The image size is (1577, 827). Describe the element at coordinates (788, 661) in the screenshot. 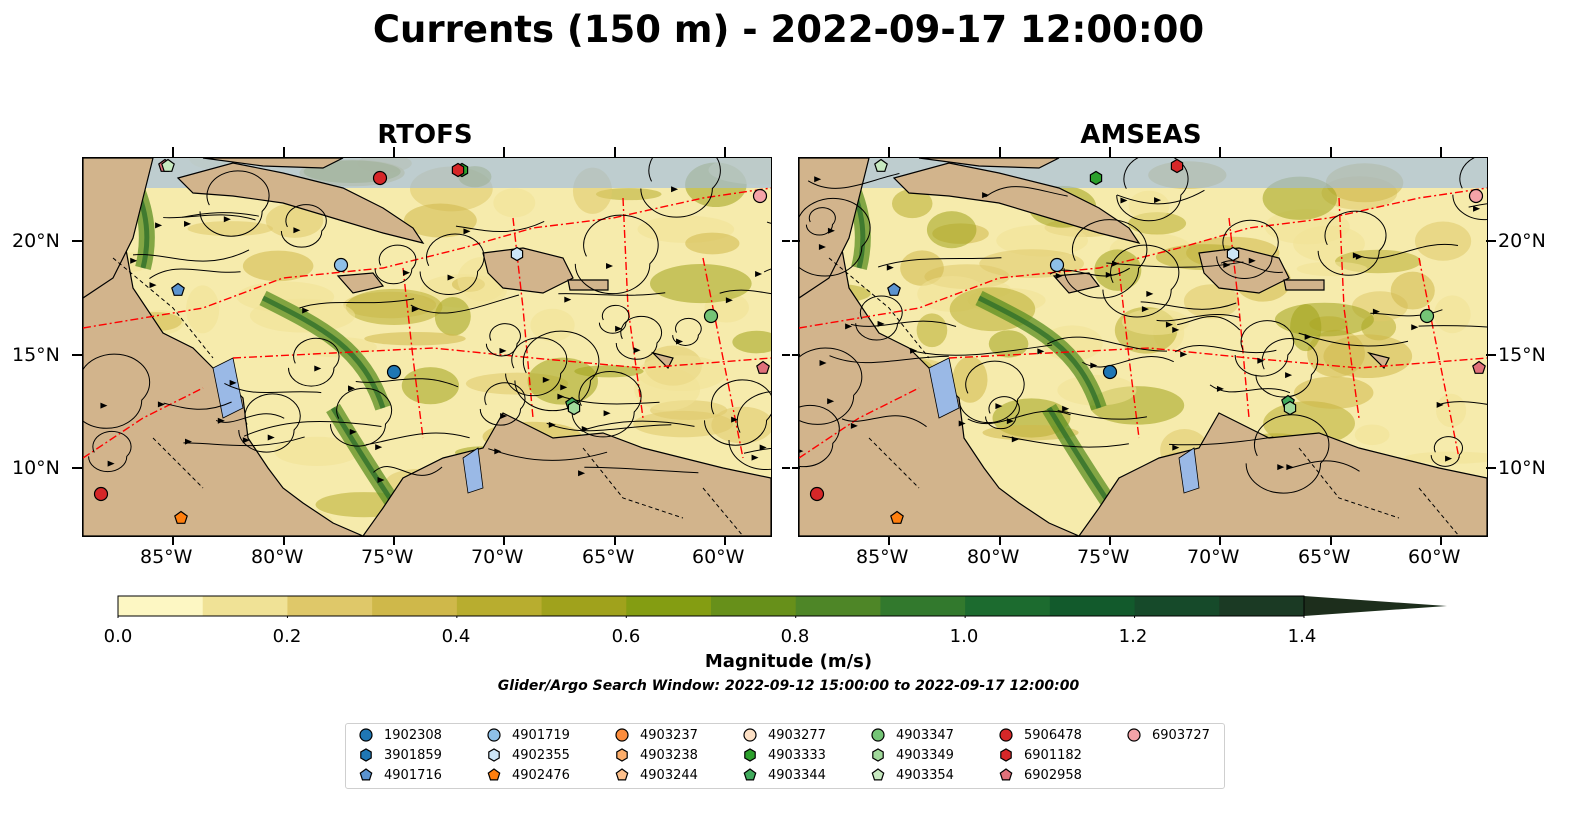

I see `colorbar-title: Magnitude (m/s)` at that location.